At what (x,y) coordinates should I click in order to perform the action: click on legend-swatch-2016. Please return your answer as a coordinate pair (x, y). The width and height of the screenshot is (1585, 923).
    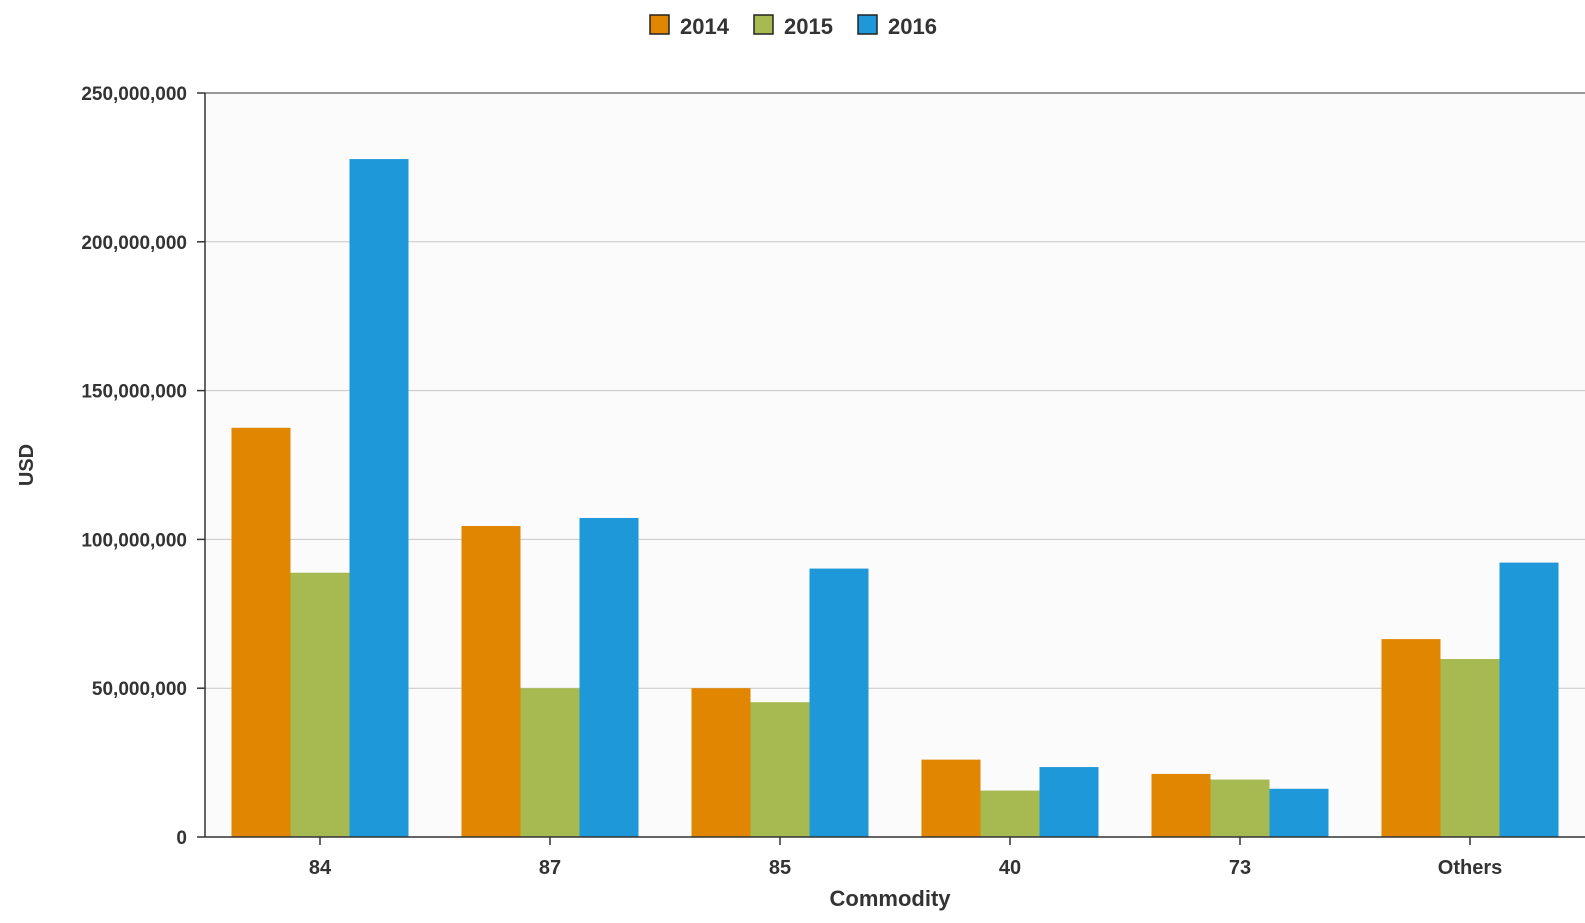
    Looking at the image, I should click on (867, 24).